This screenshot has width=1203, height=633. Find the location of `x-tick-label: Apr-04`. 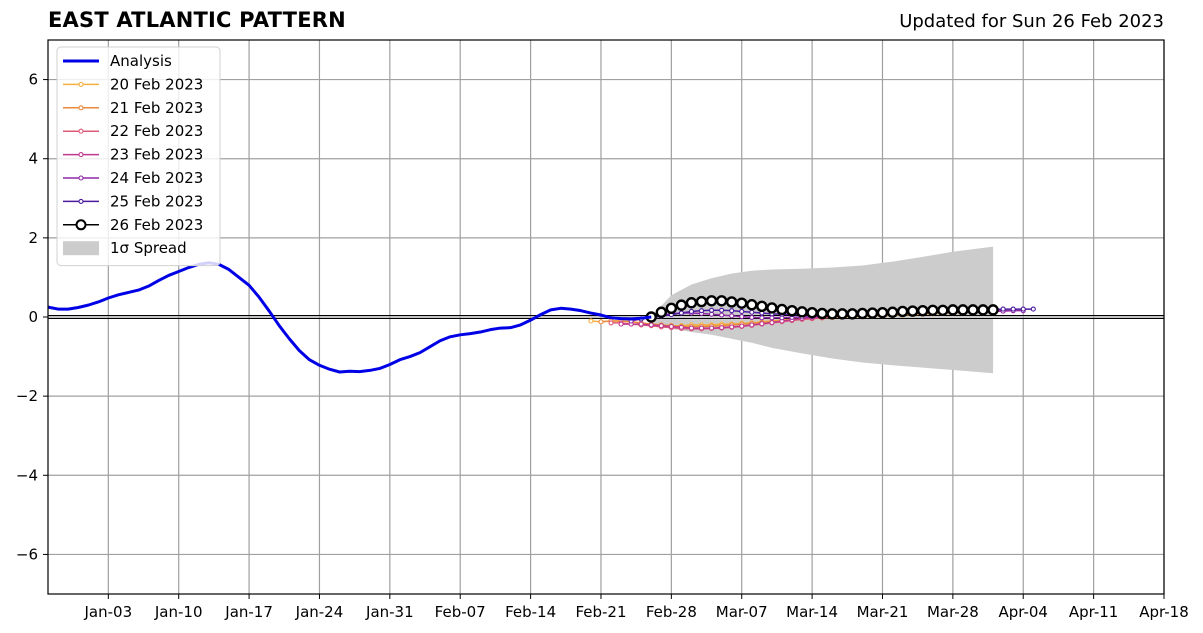

x-tick-label: Apr-04 is located at coordinates (1023, 612).